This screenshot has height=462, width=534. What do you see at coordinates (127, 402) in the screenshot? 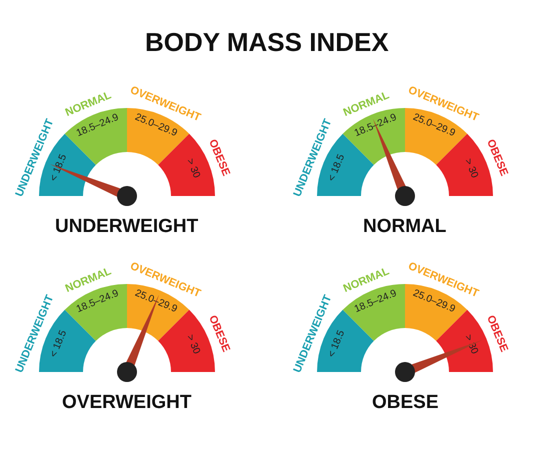
I see `text: OVERWEIGHT` at bounding box center [127, 402].